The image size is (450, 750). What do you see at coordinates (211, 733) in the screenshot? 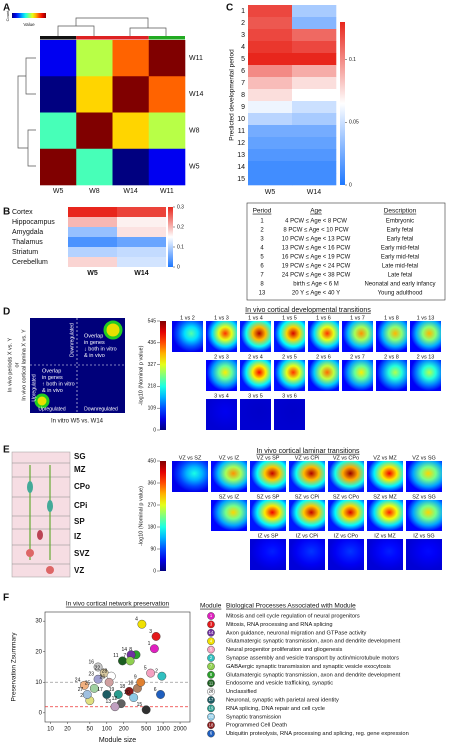
I see `legend-module: 6` at bounding box center [211, 733].